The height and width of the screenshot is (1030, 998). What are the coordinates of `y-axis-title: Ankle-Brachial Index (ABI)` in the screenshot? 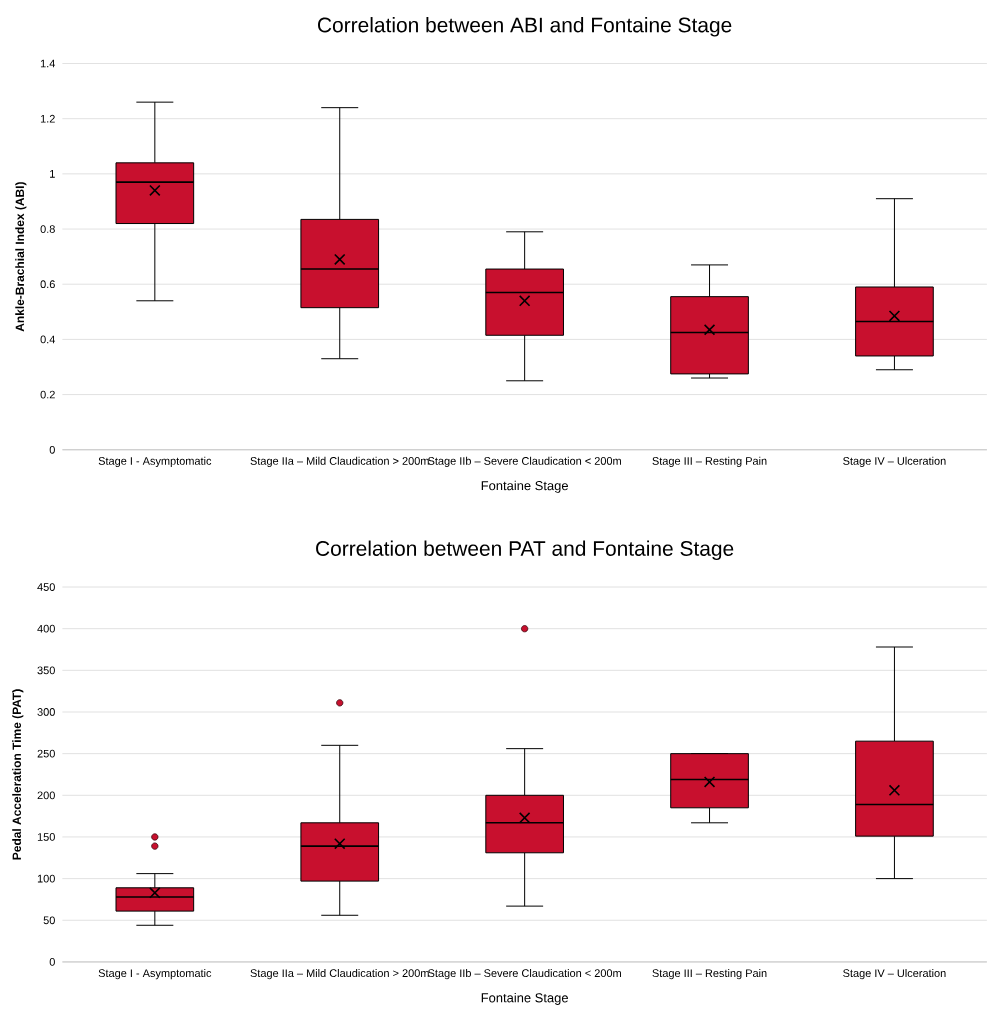 It's located at (21, 257).